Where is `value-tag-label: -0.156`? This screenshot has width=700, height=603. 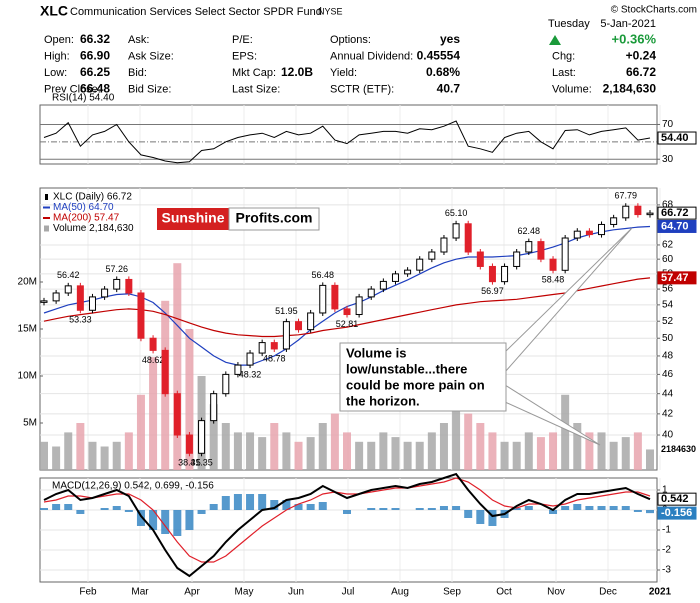
value-tag-label: -0.156 is located at coordinates (676, 513).